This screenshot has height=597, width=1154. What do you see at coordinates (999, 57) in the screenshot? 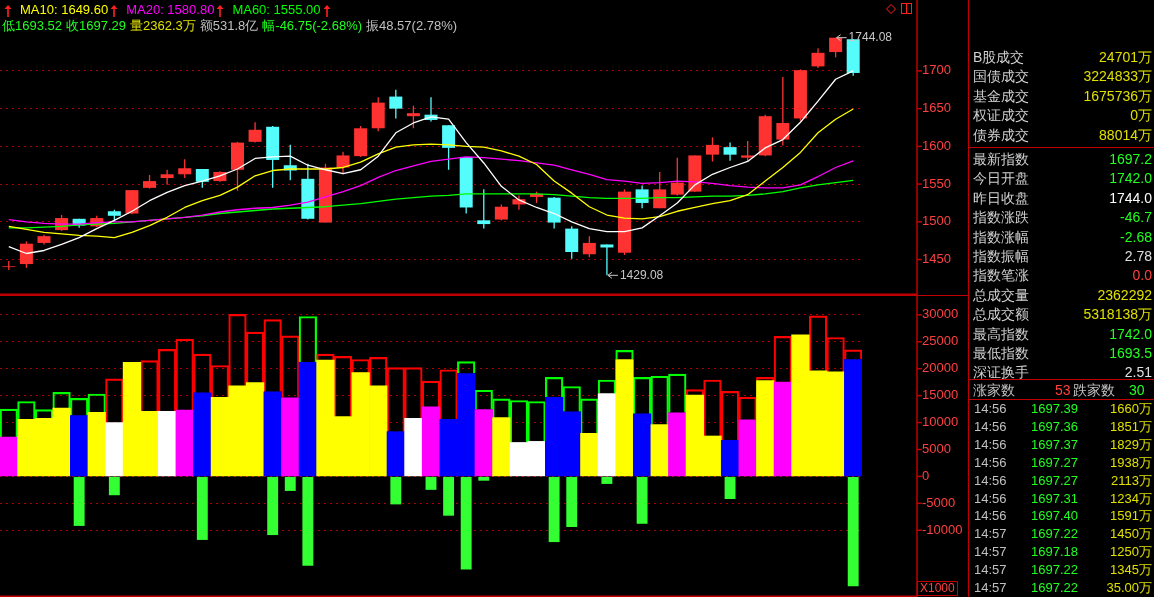
I see `text: B股成交` at bounding box center [999, 57].